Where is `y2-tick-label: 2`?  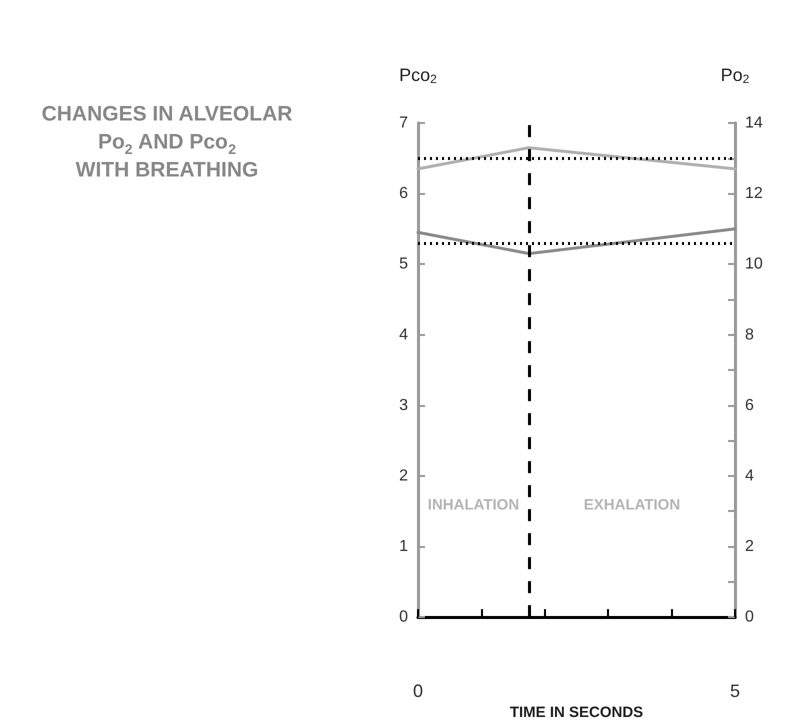
y2-tick-label: 2 is located at coordinates (749, 547).